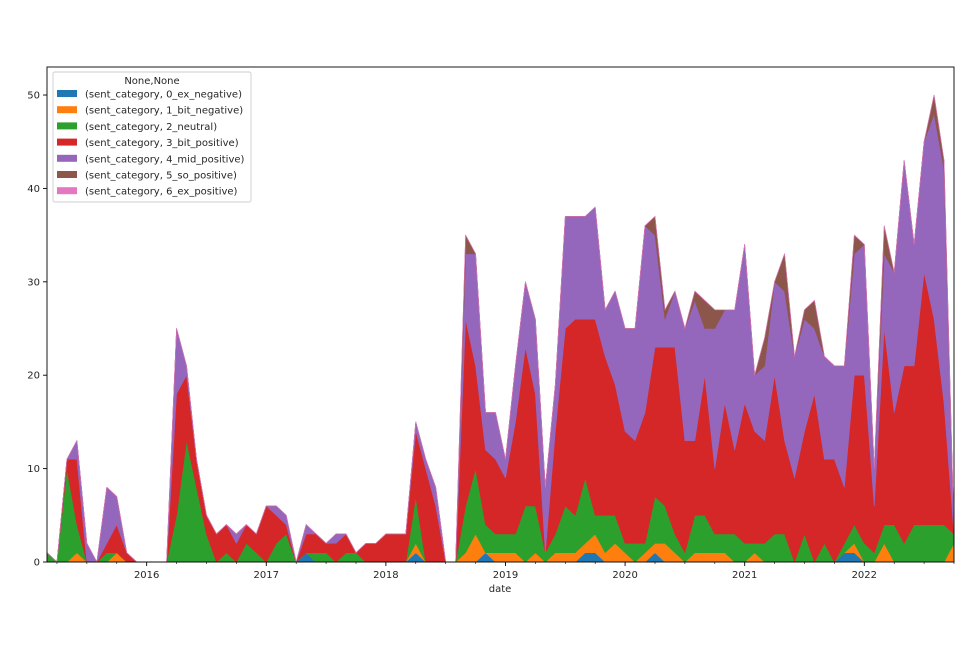 The width and height of the screenshot is (978, 665). I want to click on legend-entry-label: (sent_category, 5_so_positive), so click(161, 176).